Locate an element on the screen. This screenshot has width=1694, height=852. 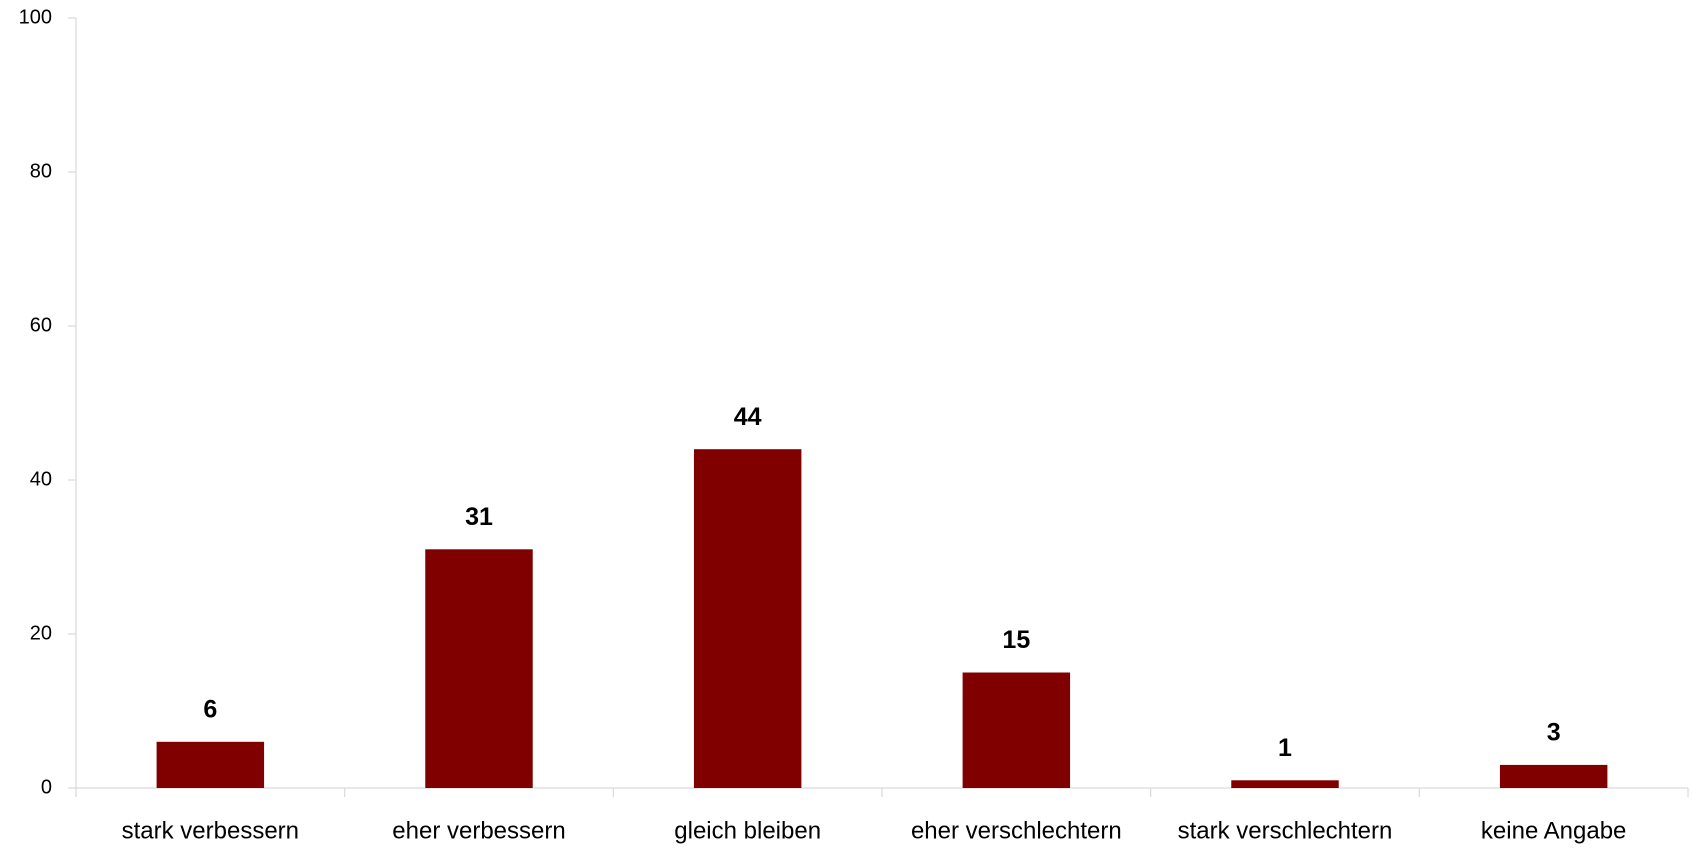
data-label: 3 is located at coordinates (1554, 733).